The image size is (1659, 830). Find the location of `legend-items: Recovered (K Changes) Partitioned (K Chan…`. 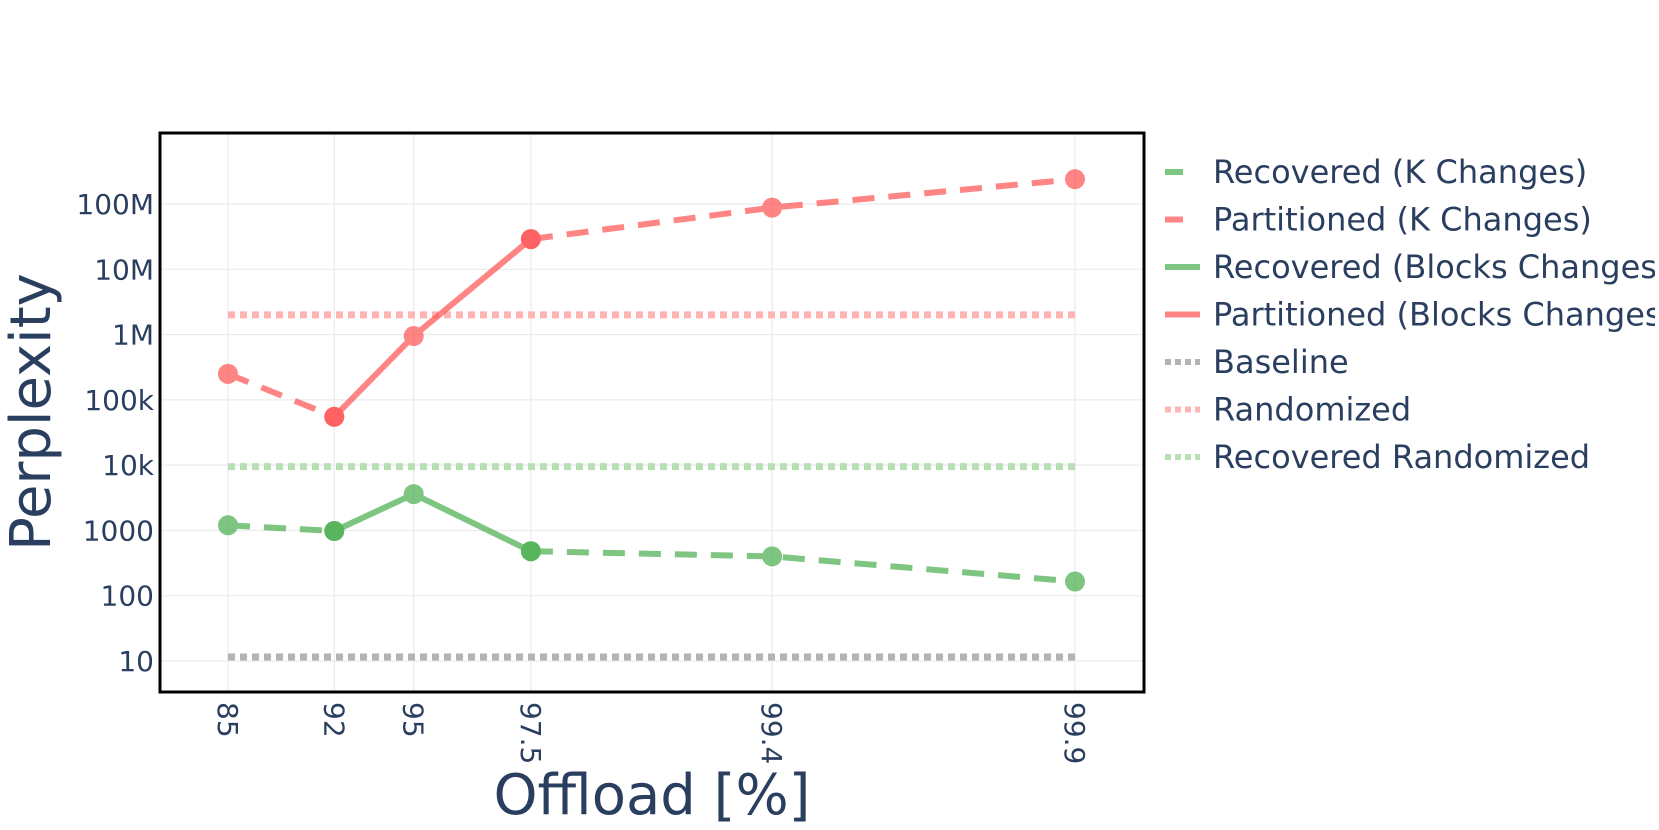

legend-items: Recovered (K Changes) Partitioned (K Chan… is located at coordinates (1412, 314).